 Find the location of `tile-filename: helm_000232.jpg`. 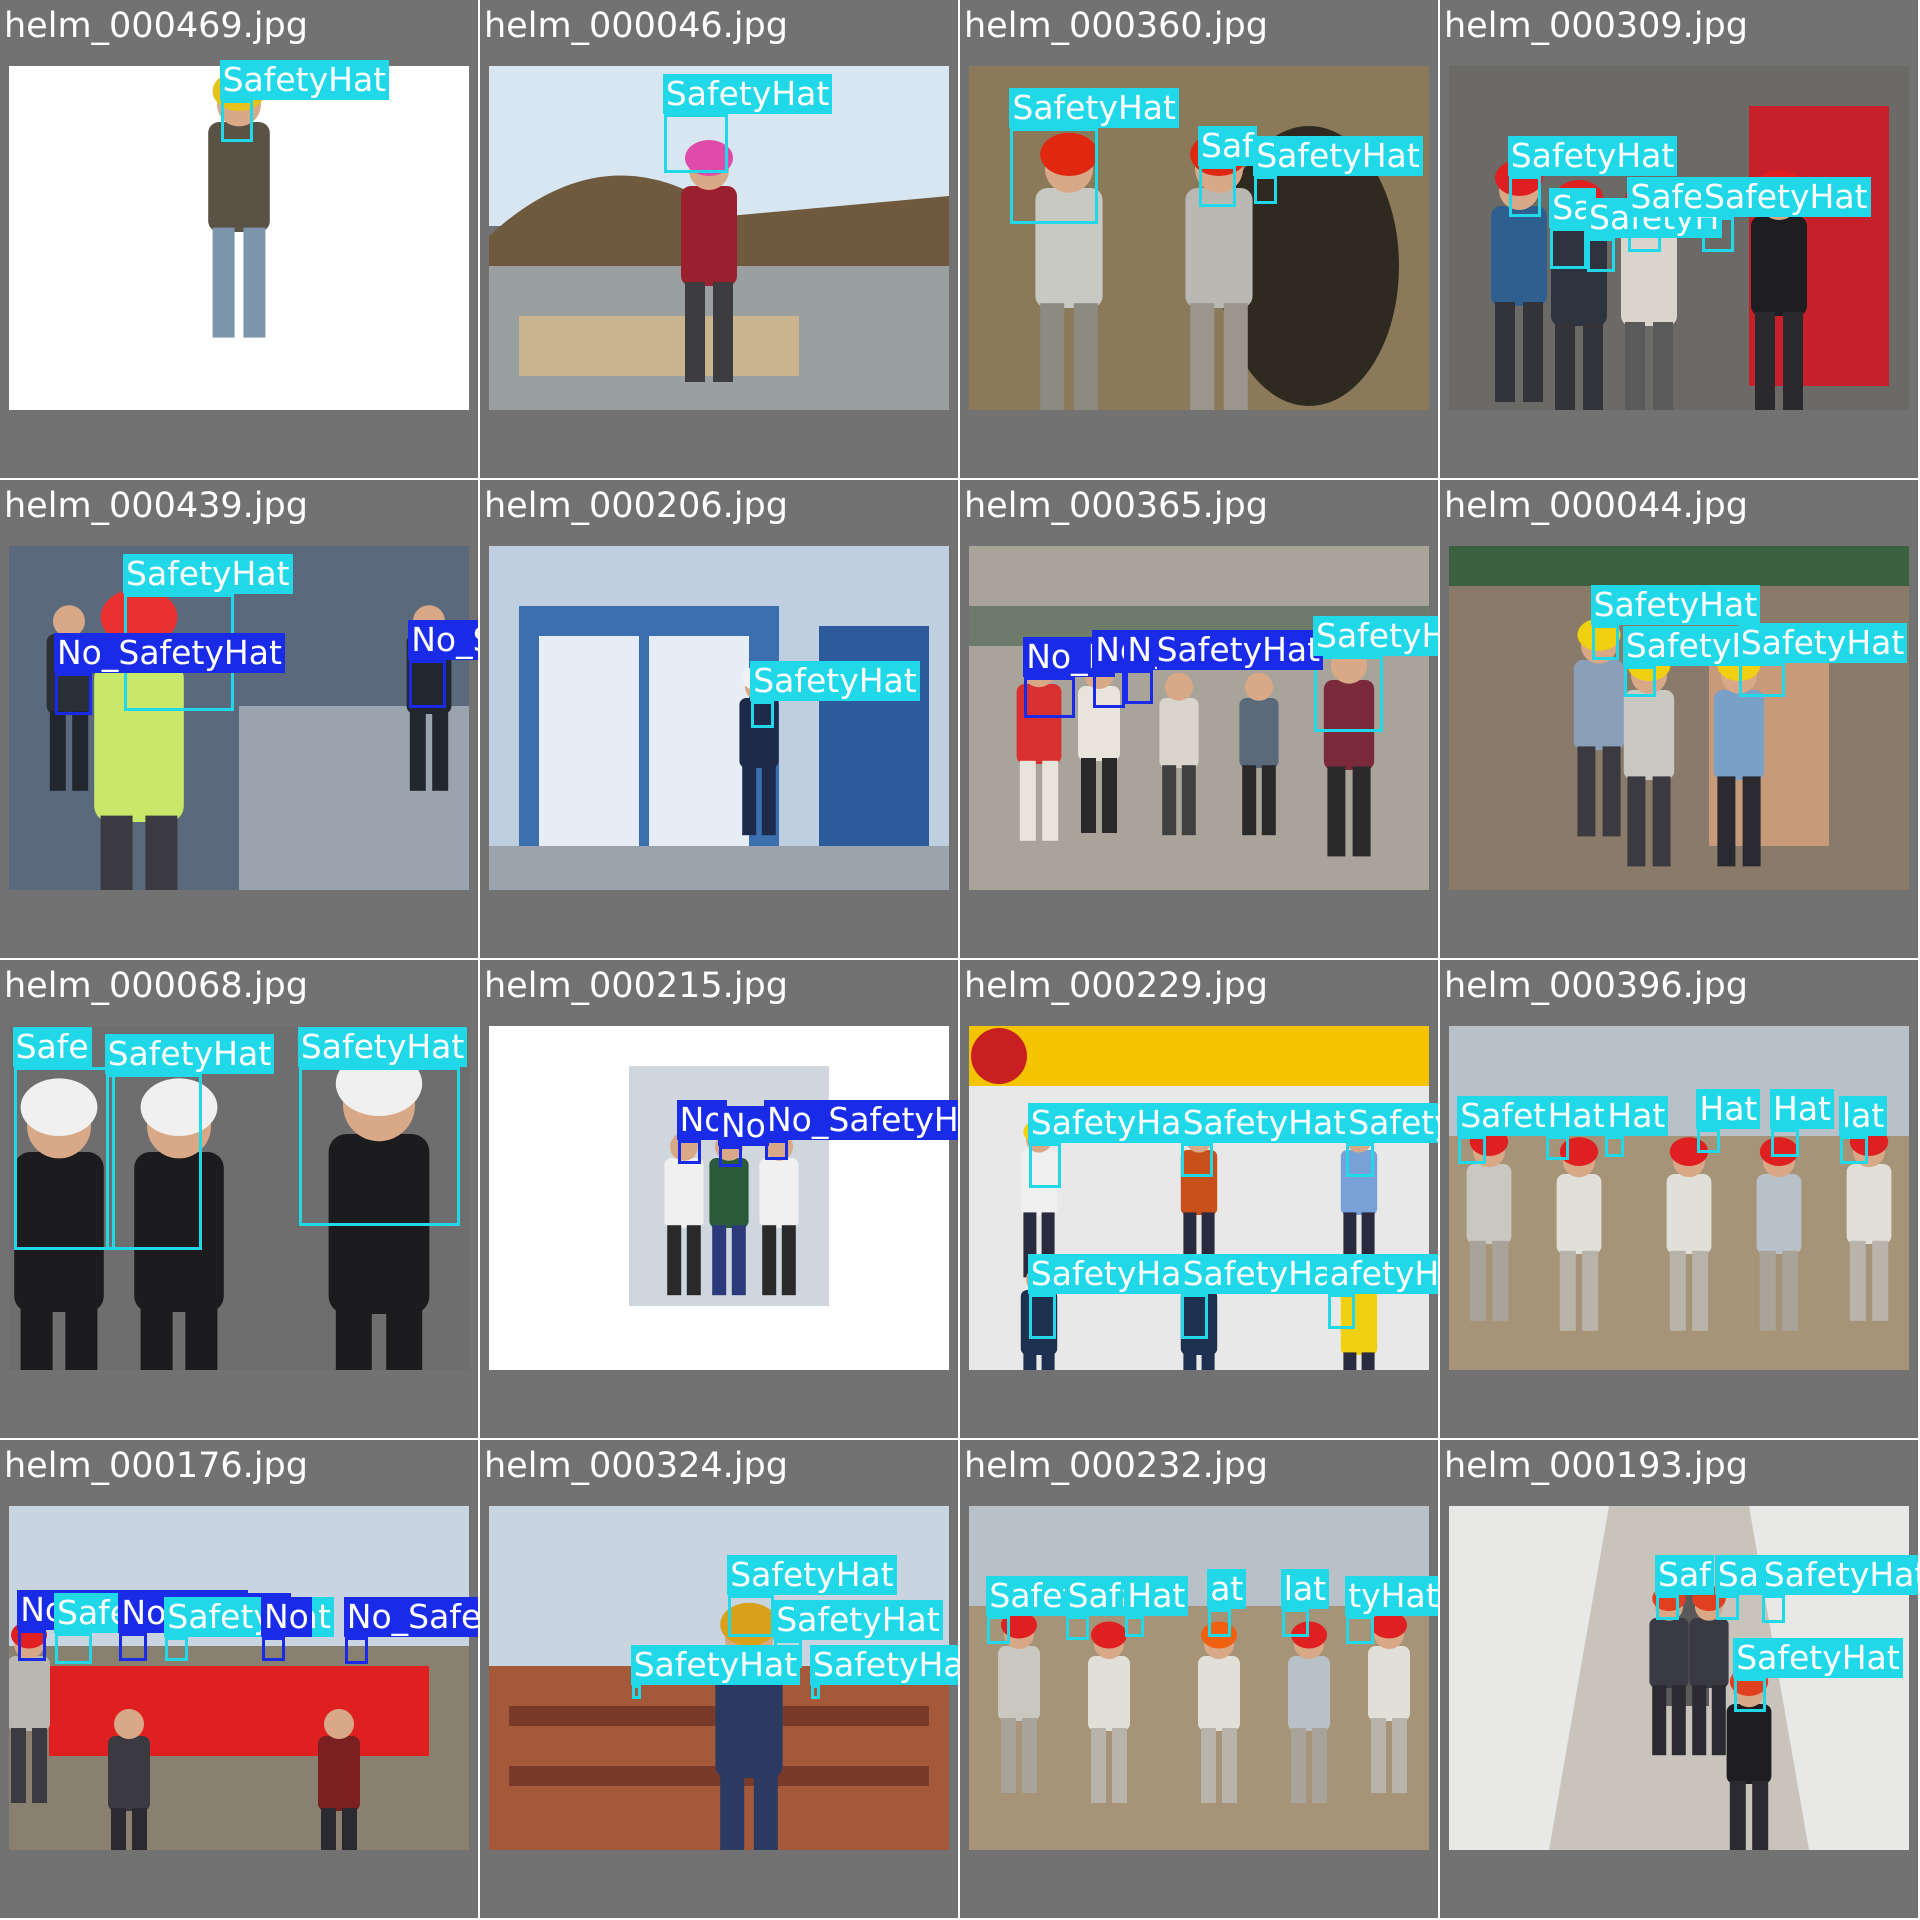

tile-filename: helm_000232.jpg is located at coordinates (1116, 1466).